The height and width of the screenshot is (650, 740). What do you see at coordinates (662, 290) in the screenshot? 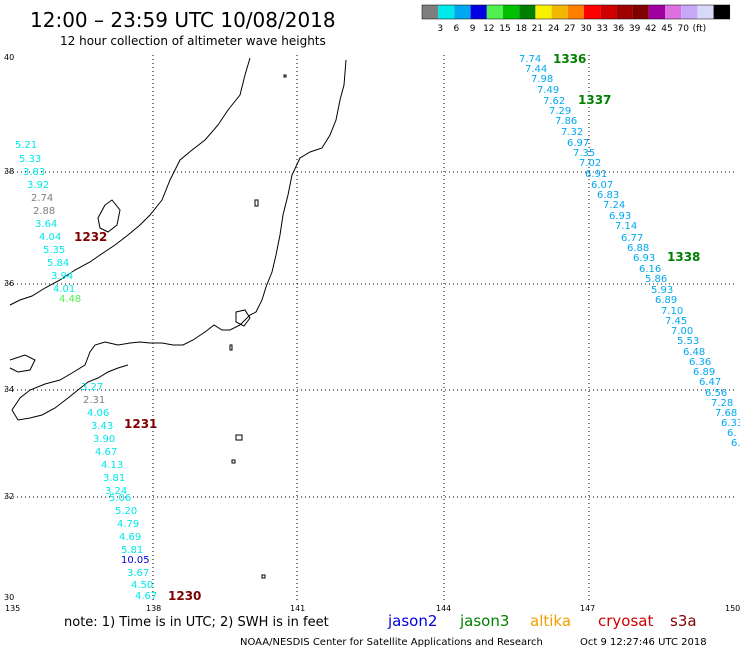
I see `wave-height-label: 5.93` at bounding box center [662, 290].